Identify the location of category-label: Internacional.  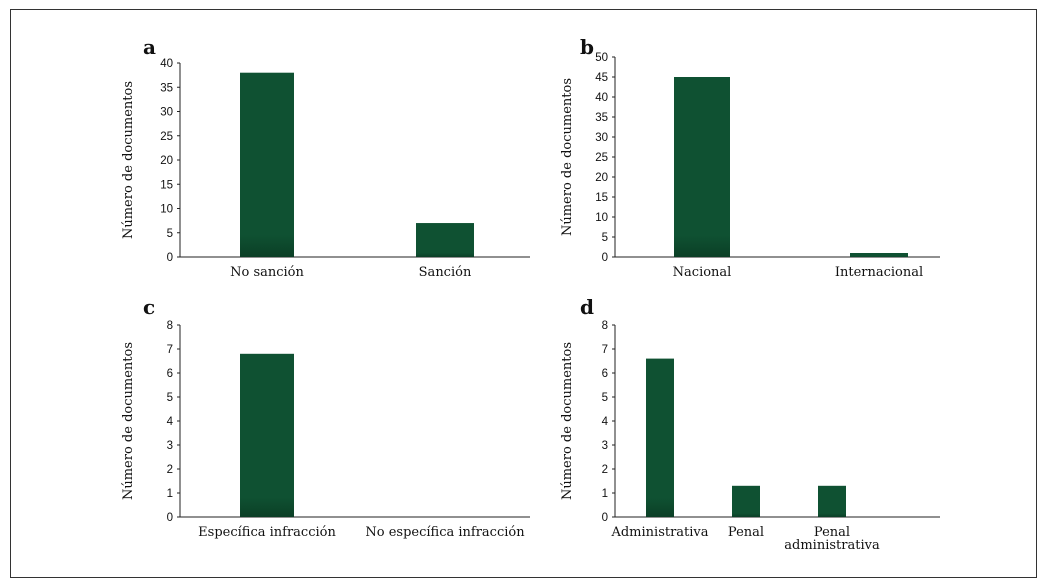
(879, 272).